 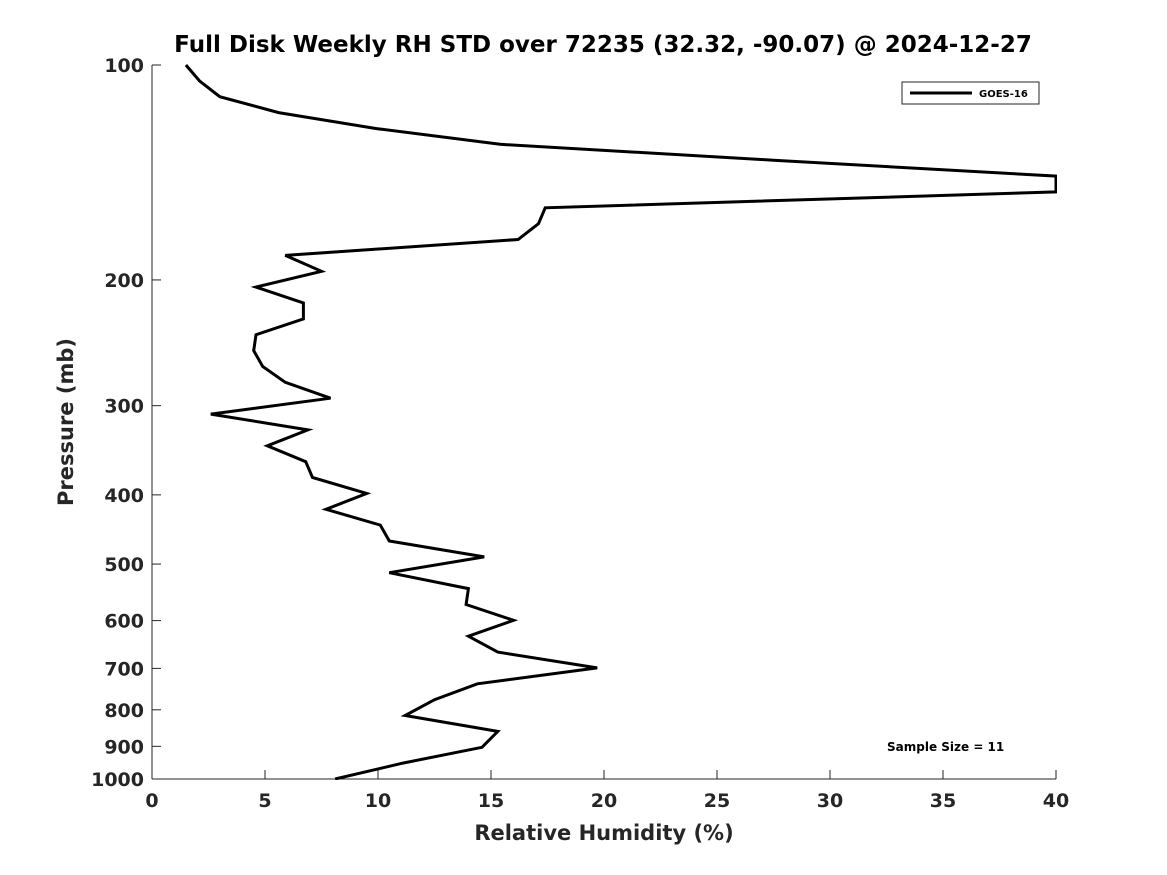 I want to click on x-tick-label-25: 25, so click(x=717, y=801).